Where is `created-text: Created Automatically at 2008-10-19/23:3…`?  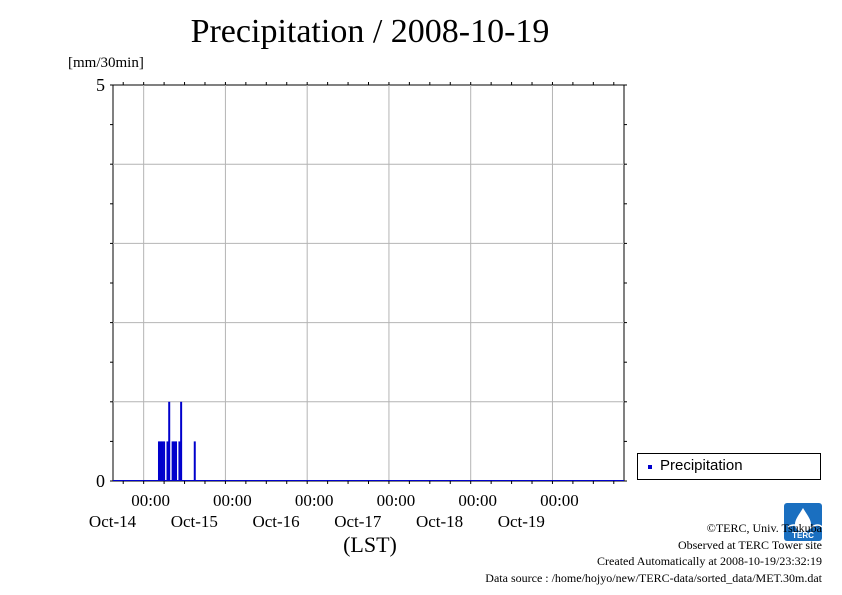 created-text: Created Automatically at 2008-10-19/23:3… is located at coordinates (709, 561).